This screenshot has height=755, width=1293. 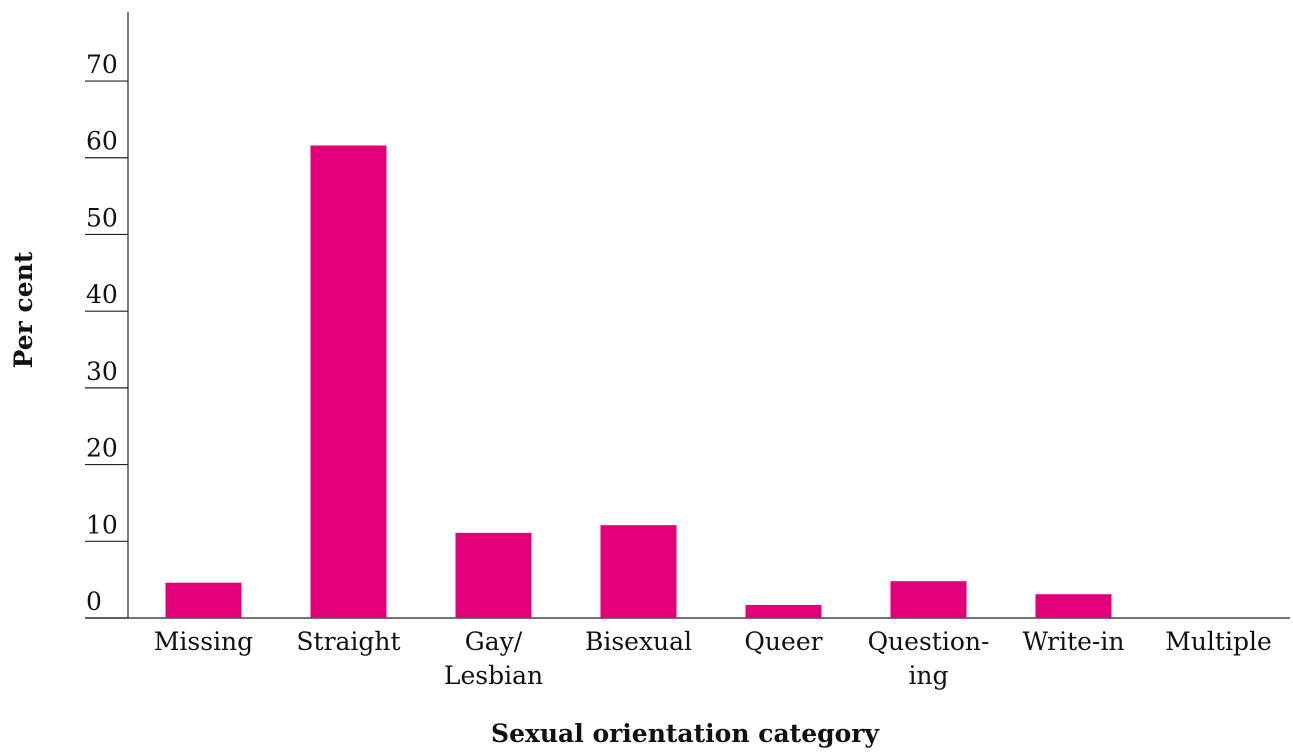 What do you see at coordinates (23, 309) in the screenshot?
I see `y-axis-title: Per cent` at bounding box center [23, 309].